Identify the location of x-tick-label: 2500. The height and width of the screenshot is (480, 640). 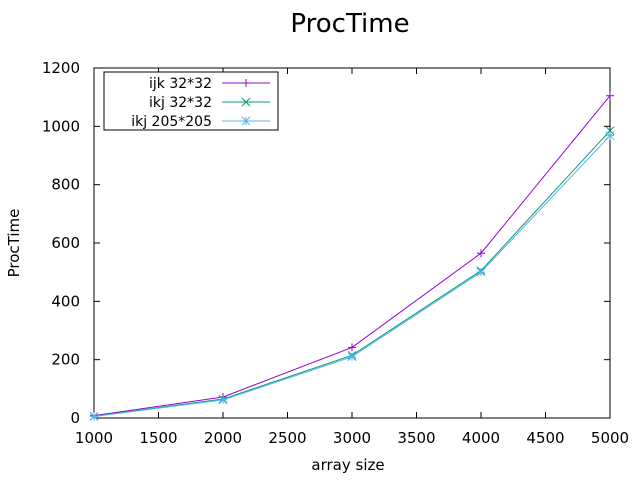
(287, 438).